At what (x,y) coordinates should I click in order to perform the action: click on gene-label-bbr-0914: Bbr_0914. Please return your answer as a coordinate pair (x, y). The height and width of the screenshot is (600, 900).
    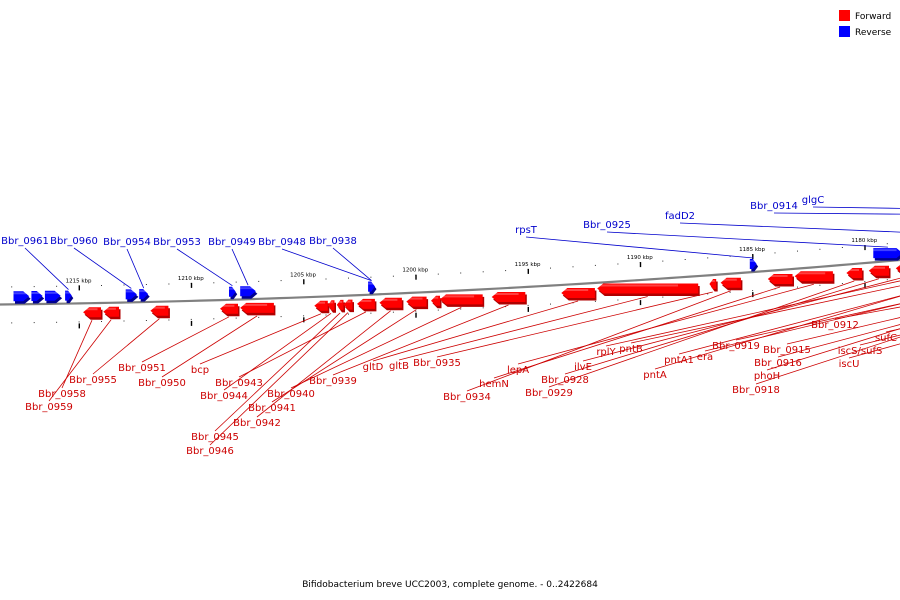
    Looking at the image, I should click on (774, 206).